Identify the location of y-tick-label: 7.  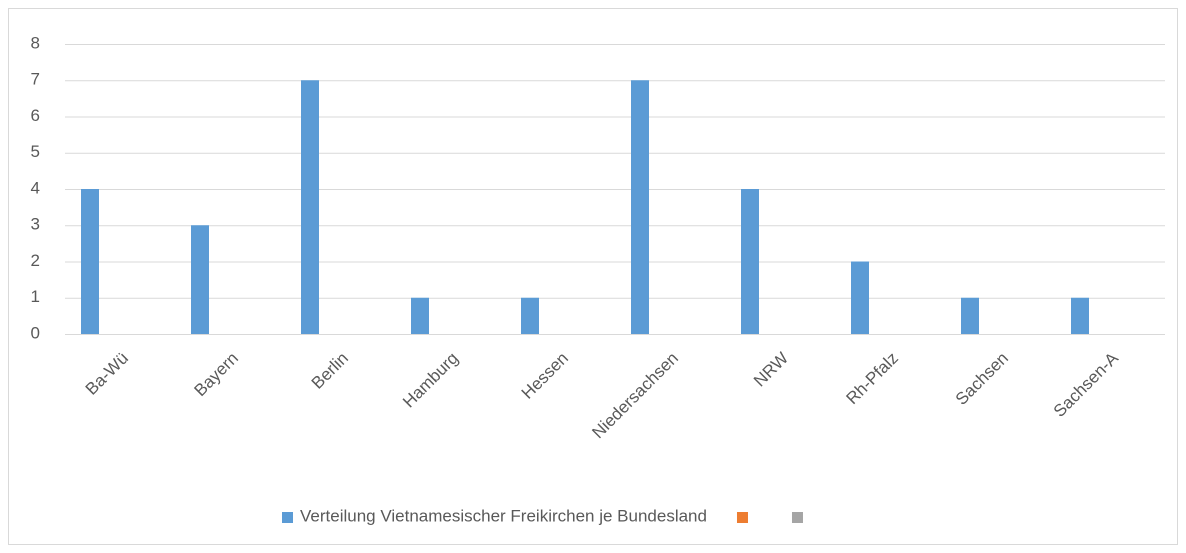
(35, 79).